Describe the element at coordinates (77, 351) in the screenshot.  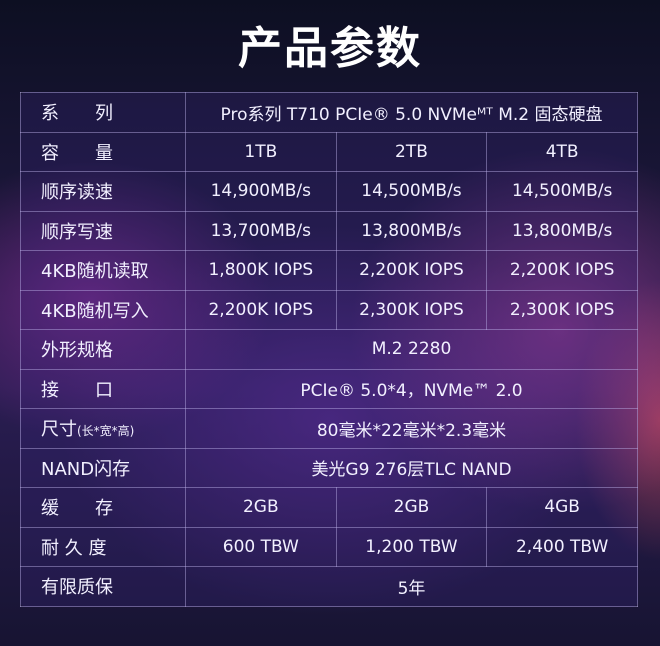
I see `spec-label-text: 外形规格` at that location.